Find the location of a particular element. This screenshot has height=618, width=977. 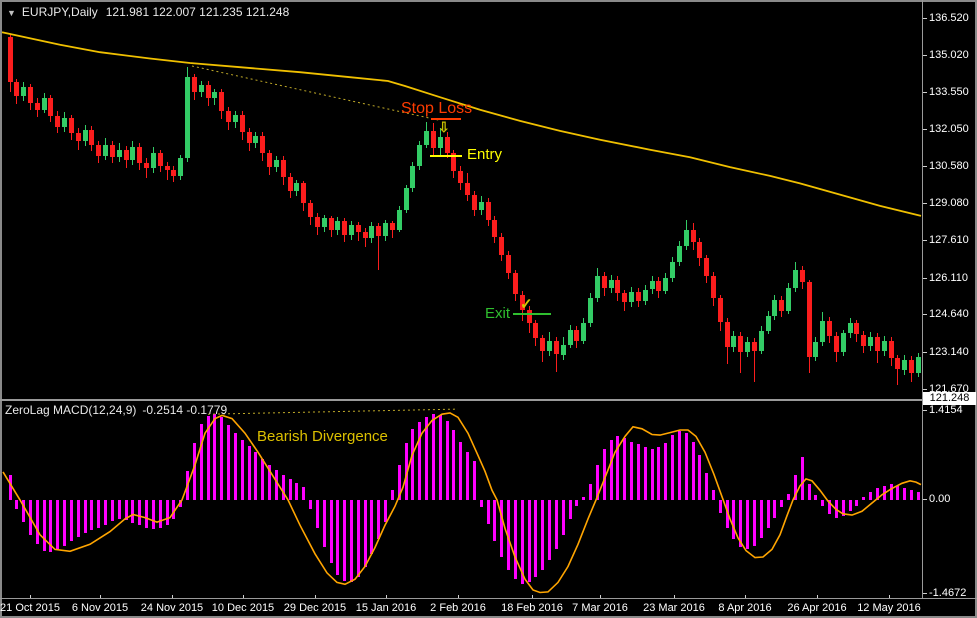

price-axis-label: 123.140 is located at coordinates (949, 351).